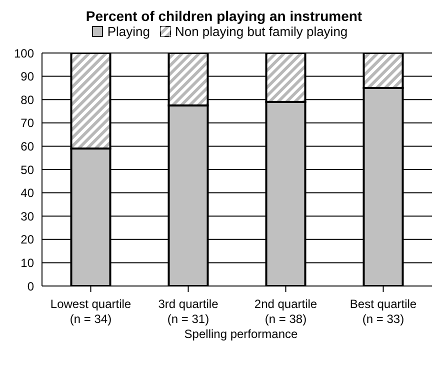  I want to click on y-tick-label: 100, so click(24, 53).